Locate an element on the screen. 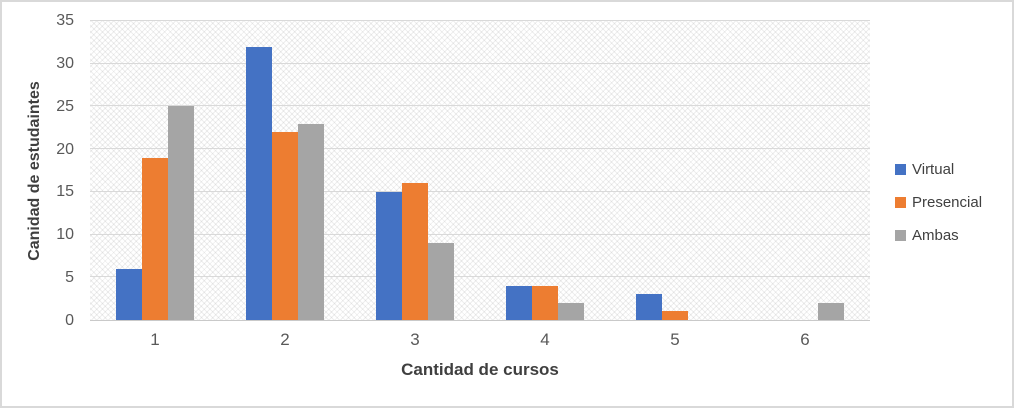  x-axis-tick-labels: 1 2 3 4 5 6 is located at coordinates (480, 340).